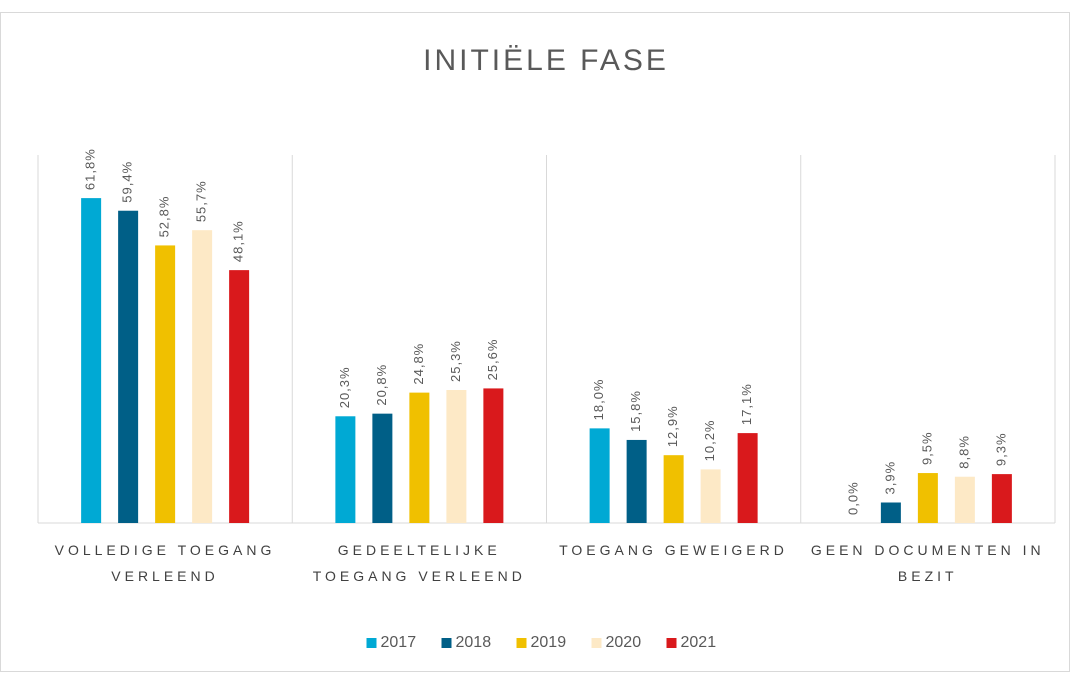 Image resolution: width=1071 pixels, height=673 pixels. Describe the element at coordinates (624, 642) in the screenshot. I see `legend-label: 2020` at that location.